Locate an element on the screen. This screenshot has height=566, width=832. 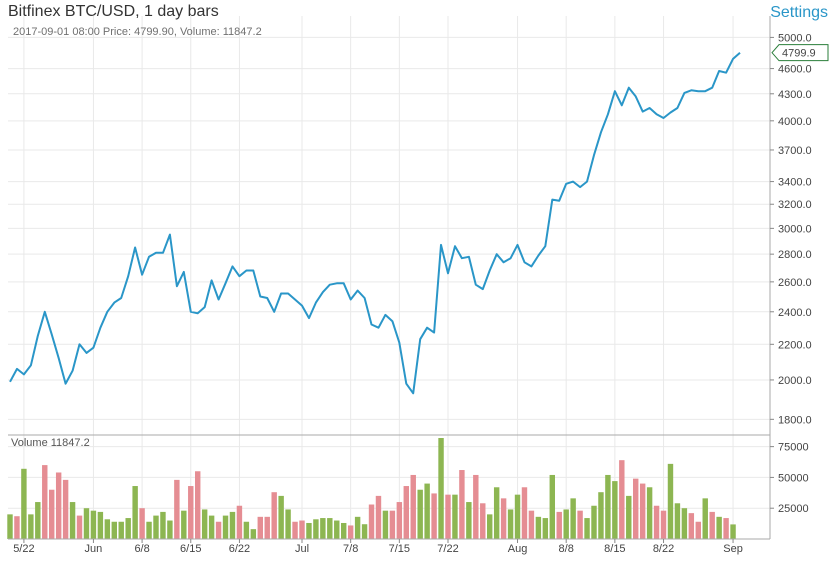
price-tick-label: 2200.0 is located at coordinates (795, 345).